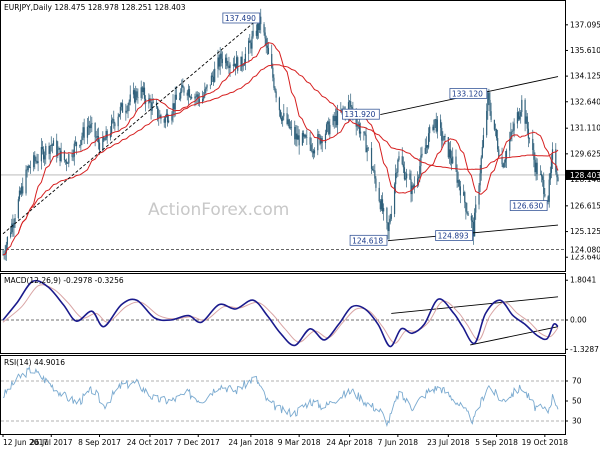 The image size is (600, 450). What do you see at coordinates (250, 442) in the screenshot?
I see `x-tick-label: 24 Jan 2018` at bounding box center [250, 442].